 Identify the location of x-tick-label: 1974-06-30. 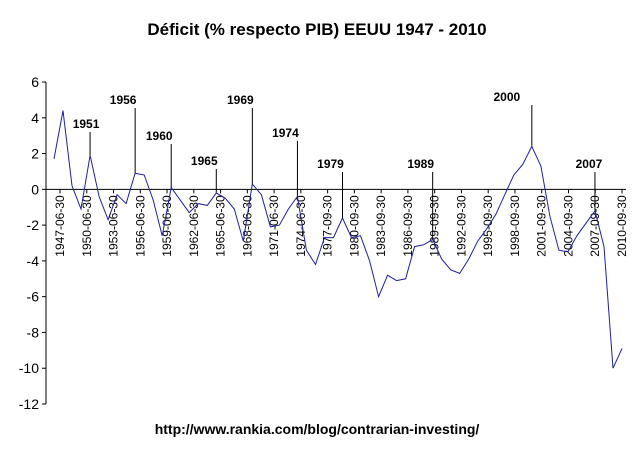
(301, 226).